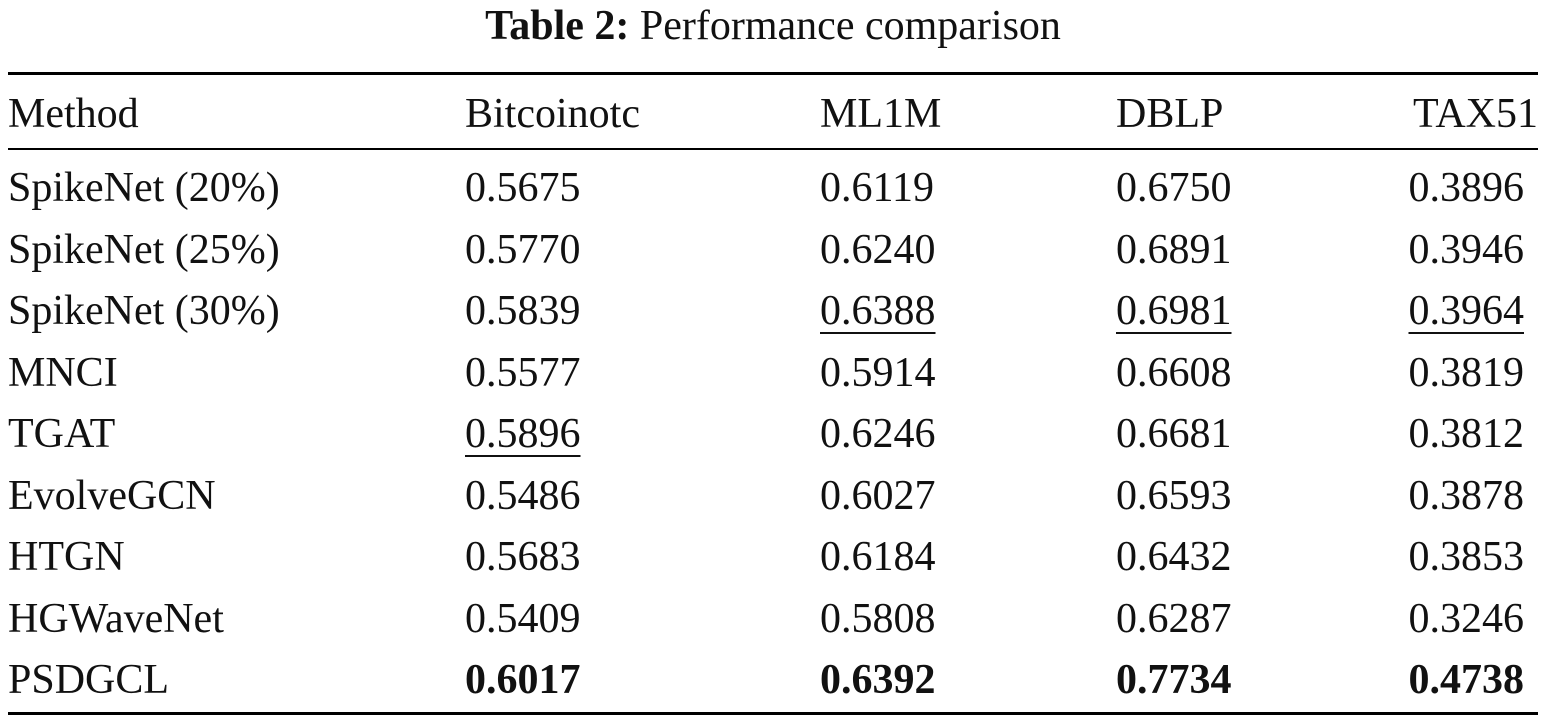 Image resolution: width=1546 pixels, height=717 pixels. What do you see at coordinates (66, 557) in the screenshot?
I see `method-cell: HTGN` at bounding box center [66, 557].